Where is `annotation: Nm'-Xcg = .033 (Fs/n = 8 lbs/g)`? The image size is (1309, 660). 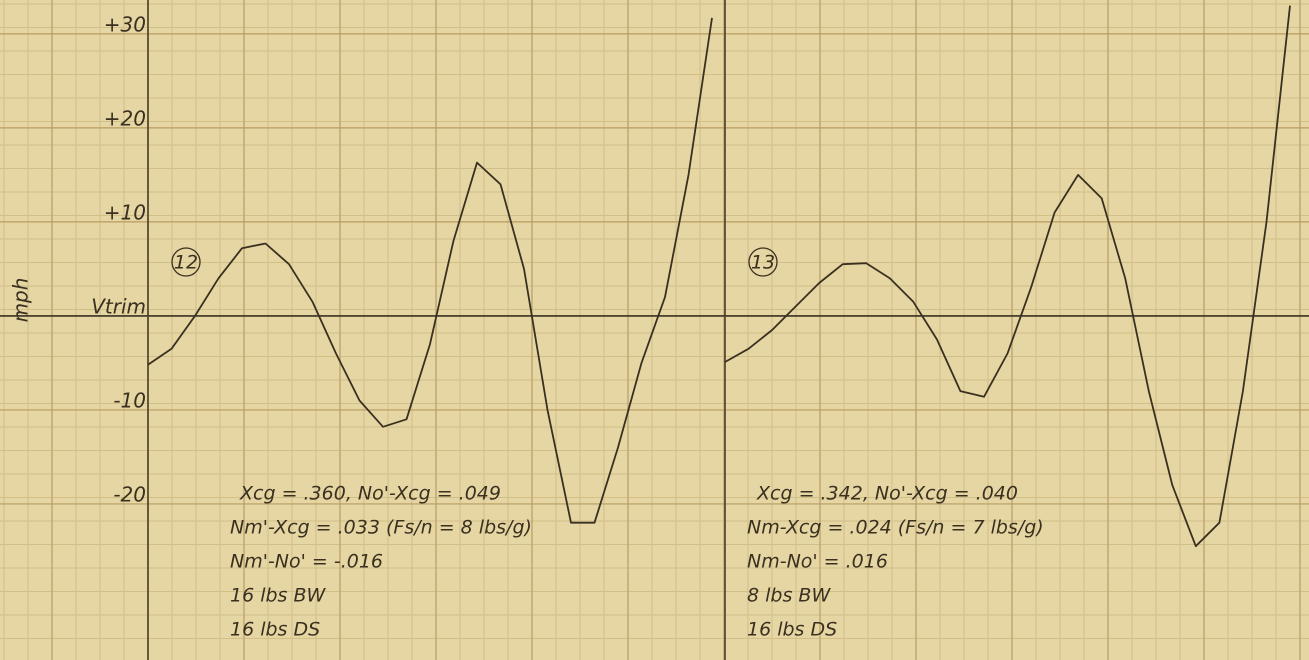
annotation: Nm'-Xcg = .033 (Fs/n = 8 lbs/g) is located at coordinates (381, 528).